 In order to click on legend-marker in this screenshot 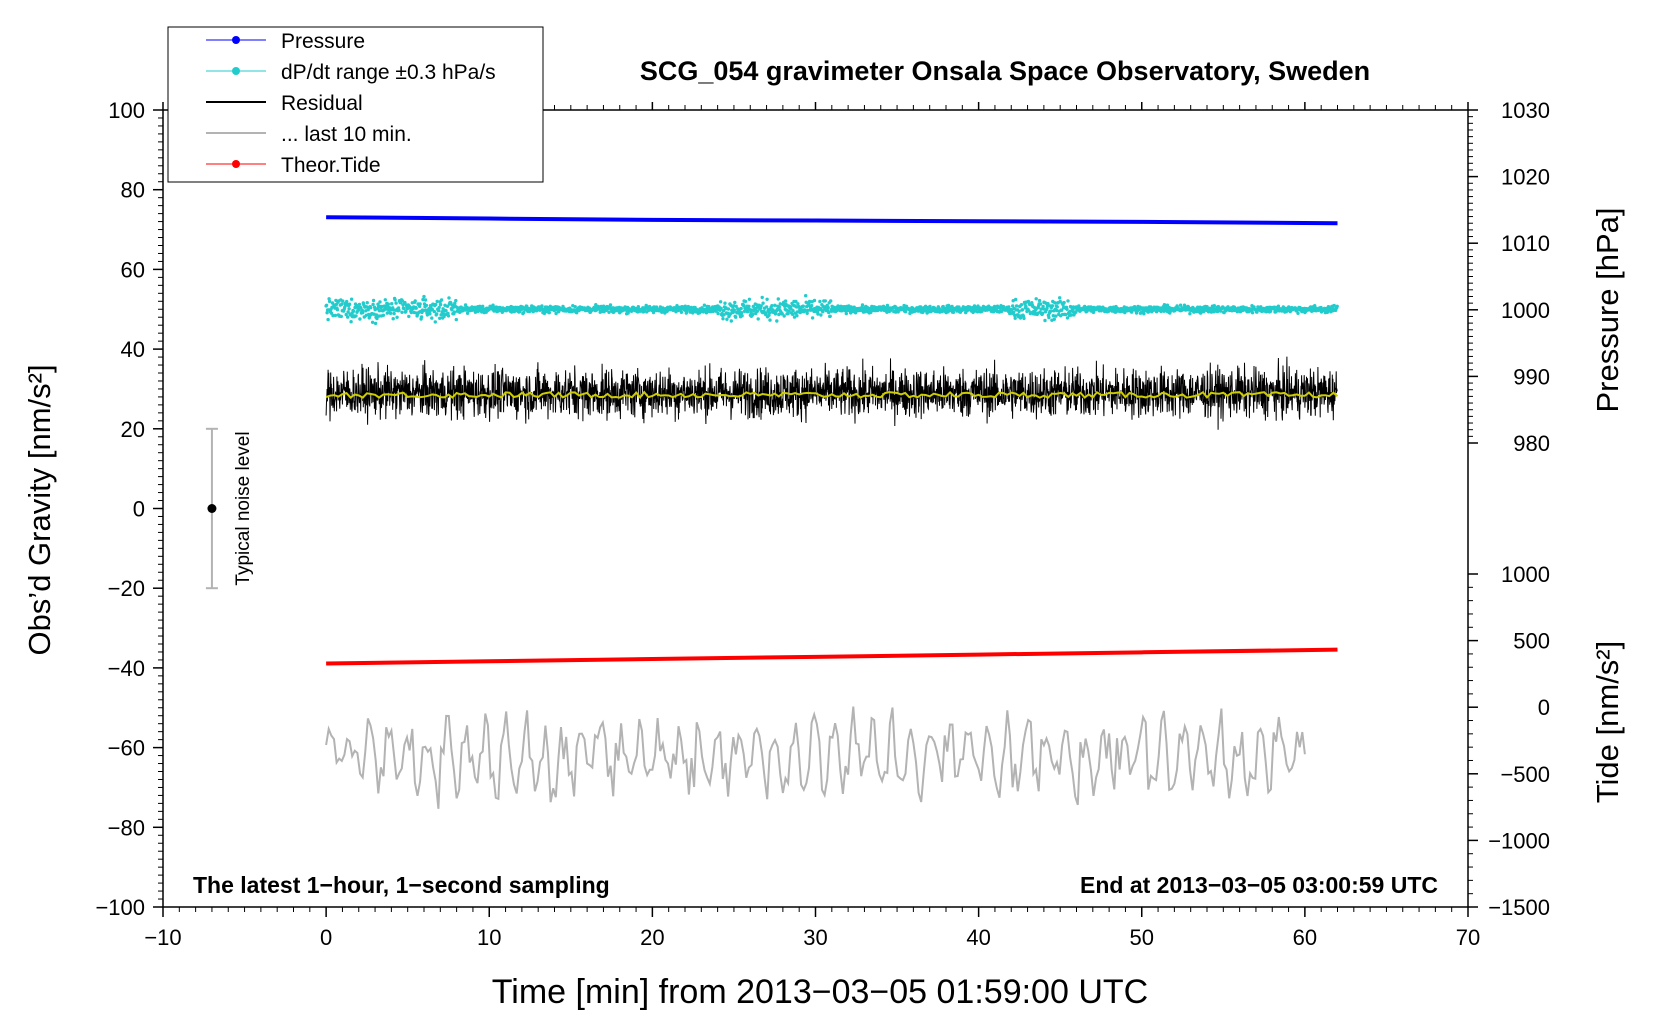, I will do `click(236, 164)`.